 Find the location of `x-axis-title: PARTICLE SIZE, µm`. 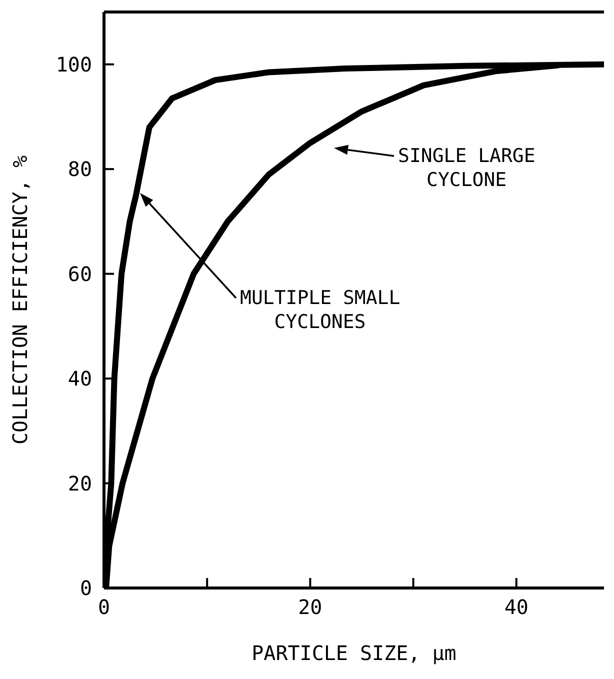

x-axis-title: PARTICLE SIZE, µm is located at coordinates (354, 653).